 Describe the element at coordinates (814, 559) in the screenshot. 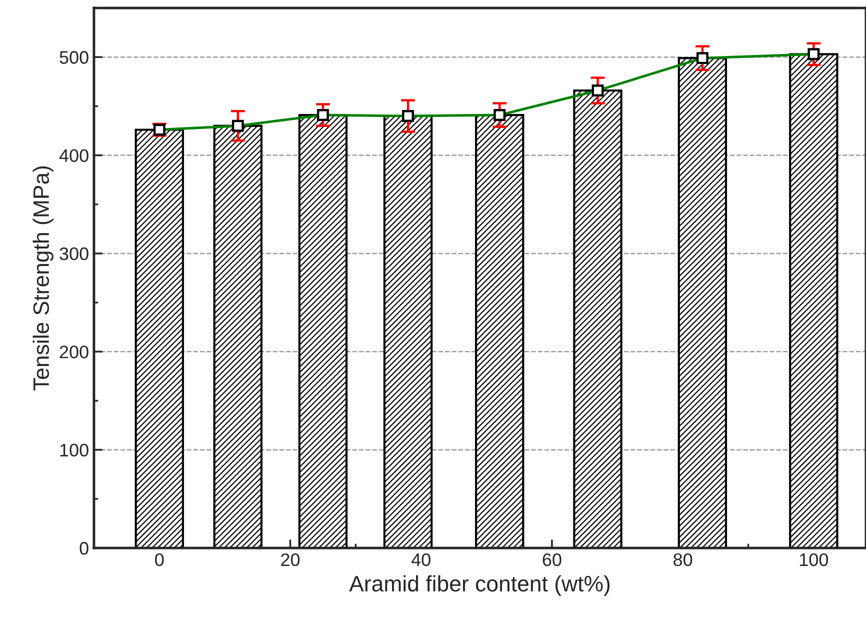

I see `x-tick-label: 100` at that location.